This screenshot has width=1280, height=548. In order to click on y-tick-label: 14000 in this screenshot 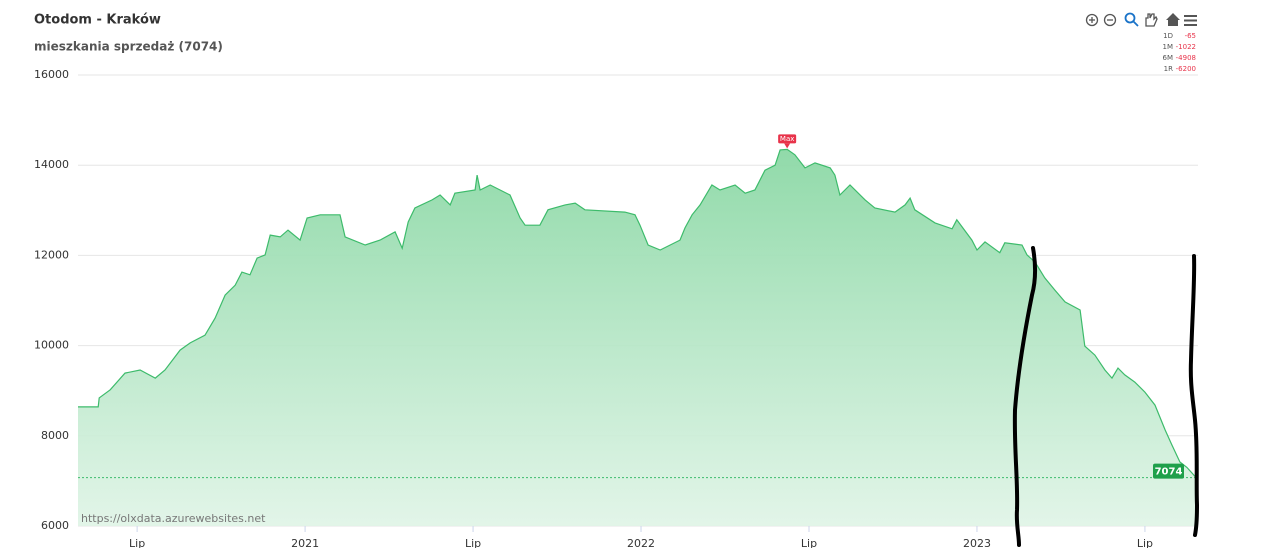, I will do `click(51, 164)`.